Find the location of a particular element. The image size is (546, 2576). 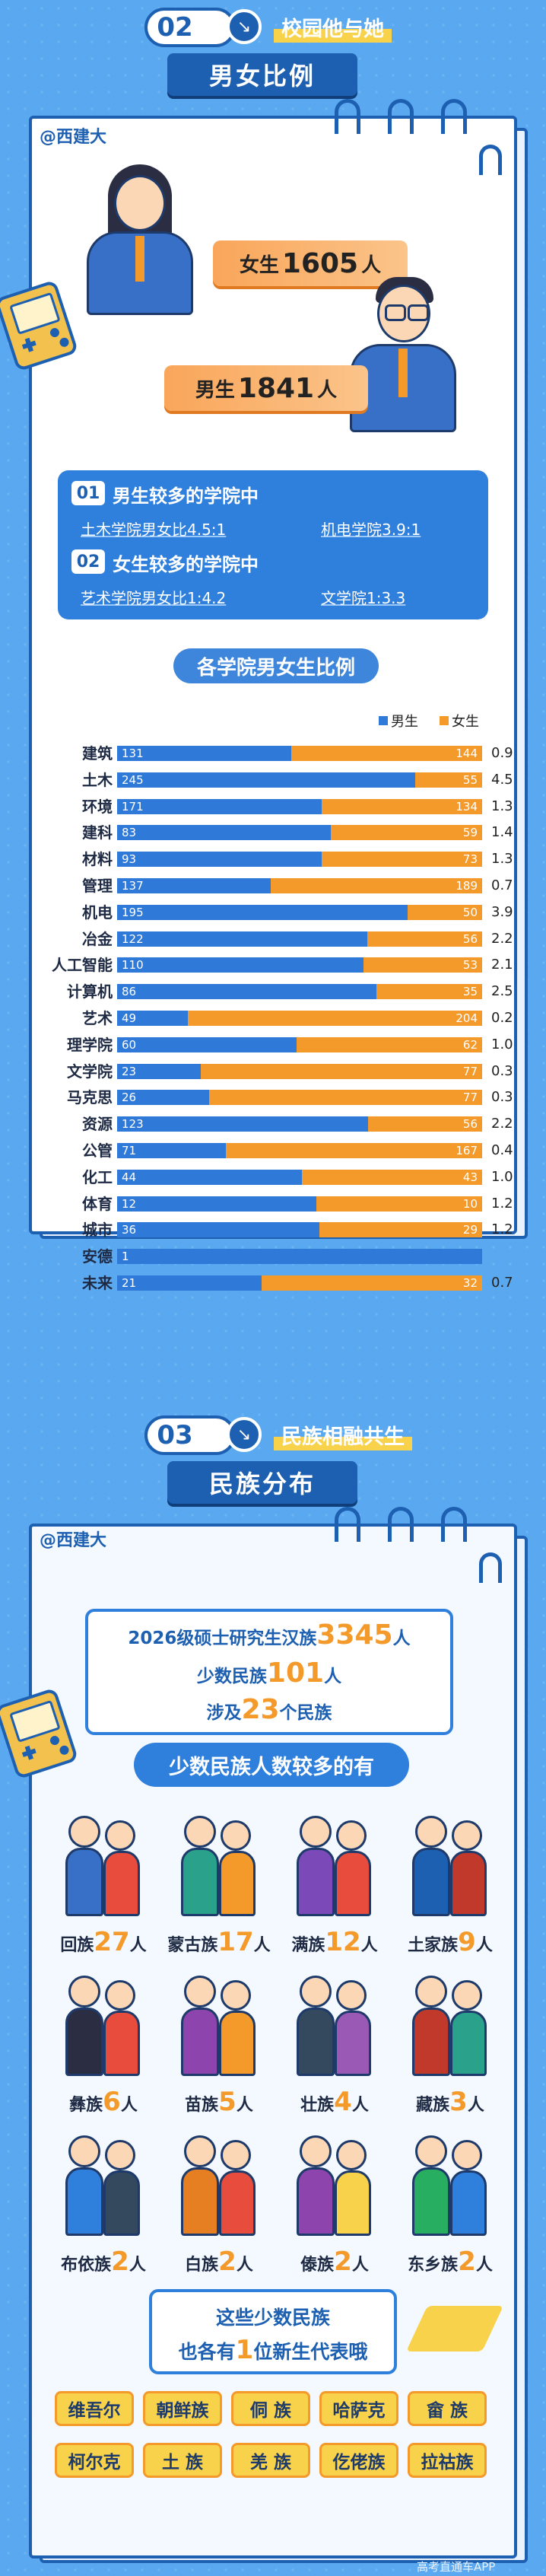

male-value: 122 is located at coordinates (133, 938).